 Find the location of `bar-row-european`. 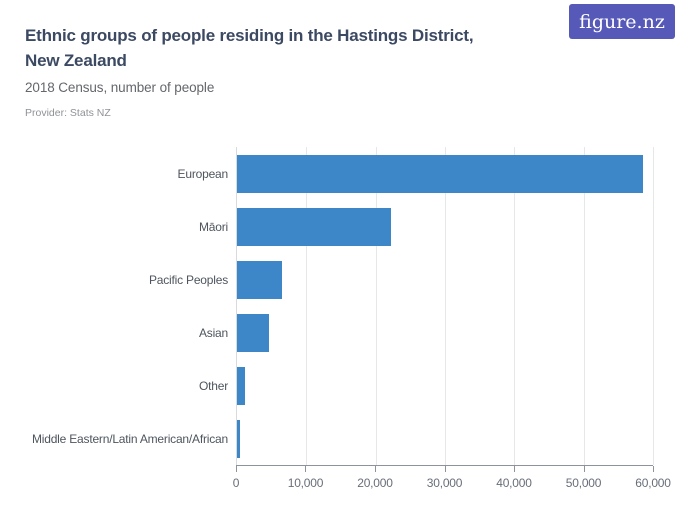

bar-row-european is located at coordinates (445, 173).